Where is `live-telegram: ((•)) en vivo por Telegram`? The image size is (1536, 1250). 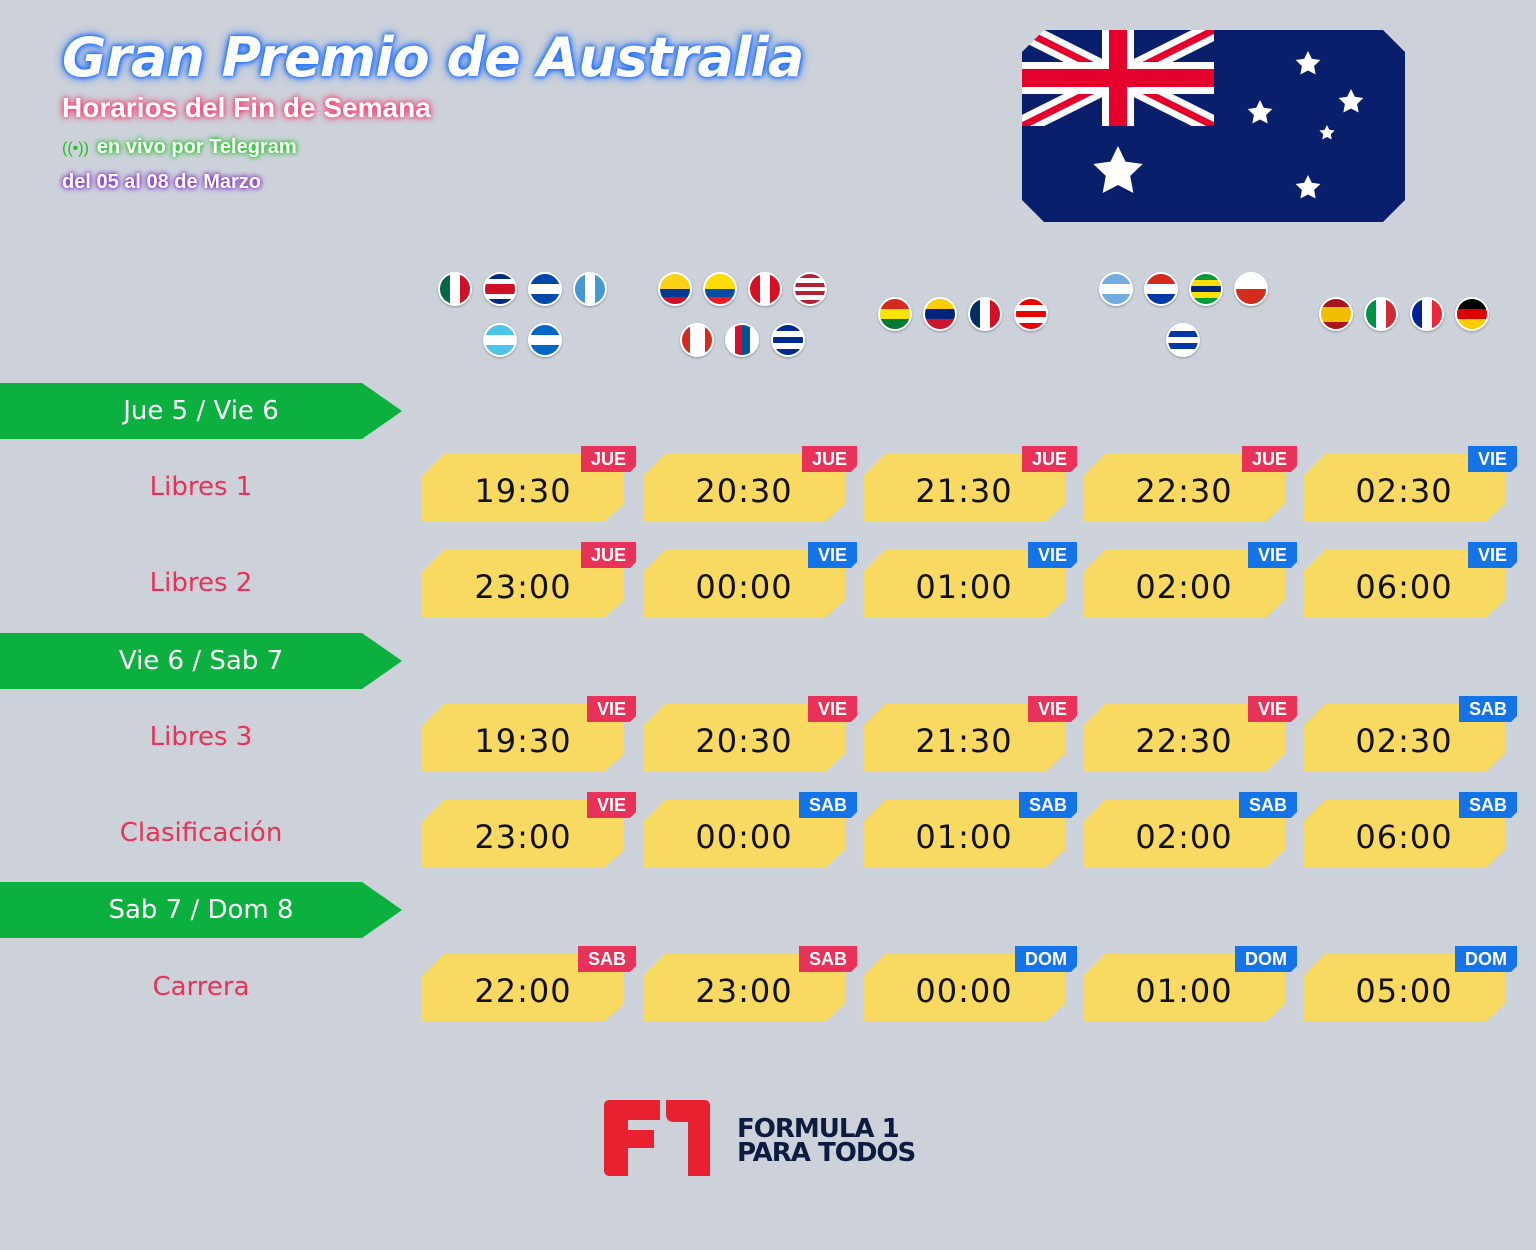 live-telegram: ((•)) en vivo por Telegram is located at coordinates (179, 147).